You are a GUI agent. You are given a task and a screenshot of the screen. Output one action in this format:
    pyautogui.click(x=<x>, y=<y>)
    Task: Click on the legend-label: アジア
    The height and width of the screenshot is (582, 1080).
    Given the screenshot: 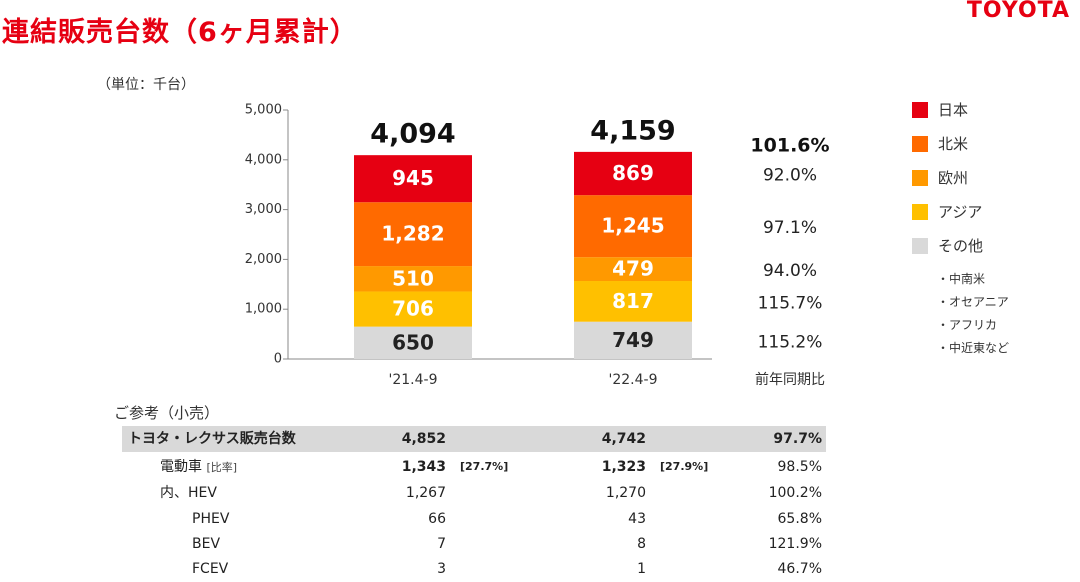 What is the action you would take?
    pyautogui.click(x=960, y=212)
    